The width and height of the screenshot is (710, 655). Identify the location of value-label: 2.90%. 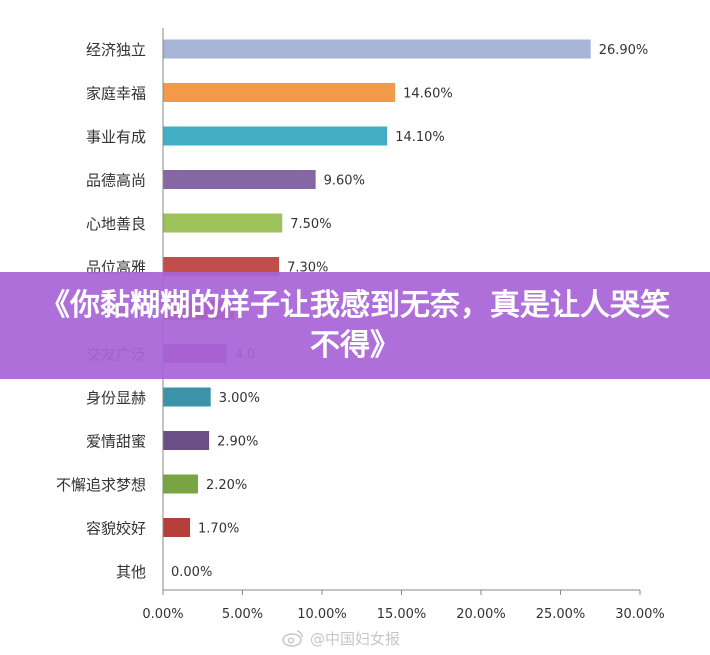
(237, 442).